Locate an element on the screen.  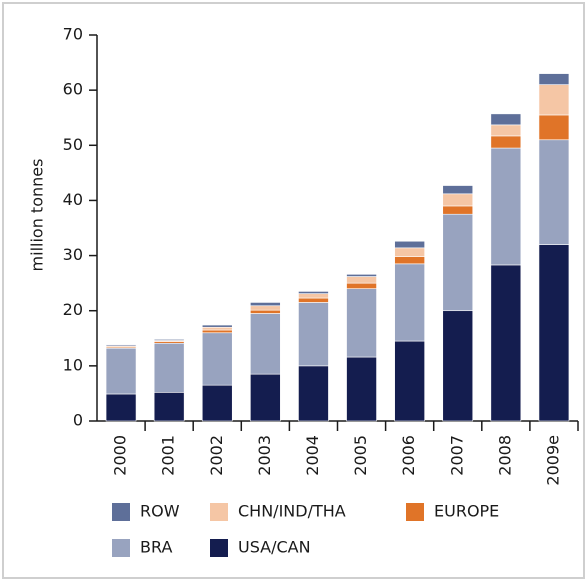
y-tick-label: 60 is located at coordinates (73, 89).